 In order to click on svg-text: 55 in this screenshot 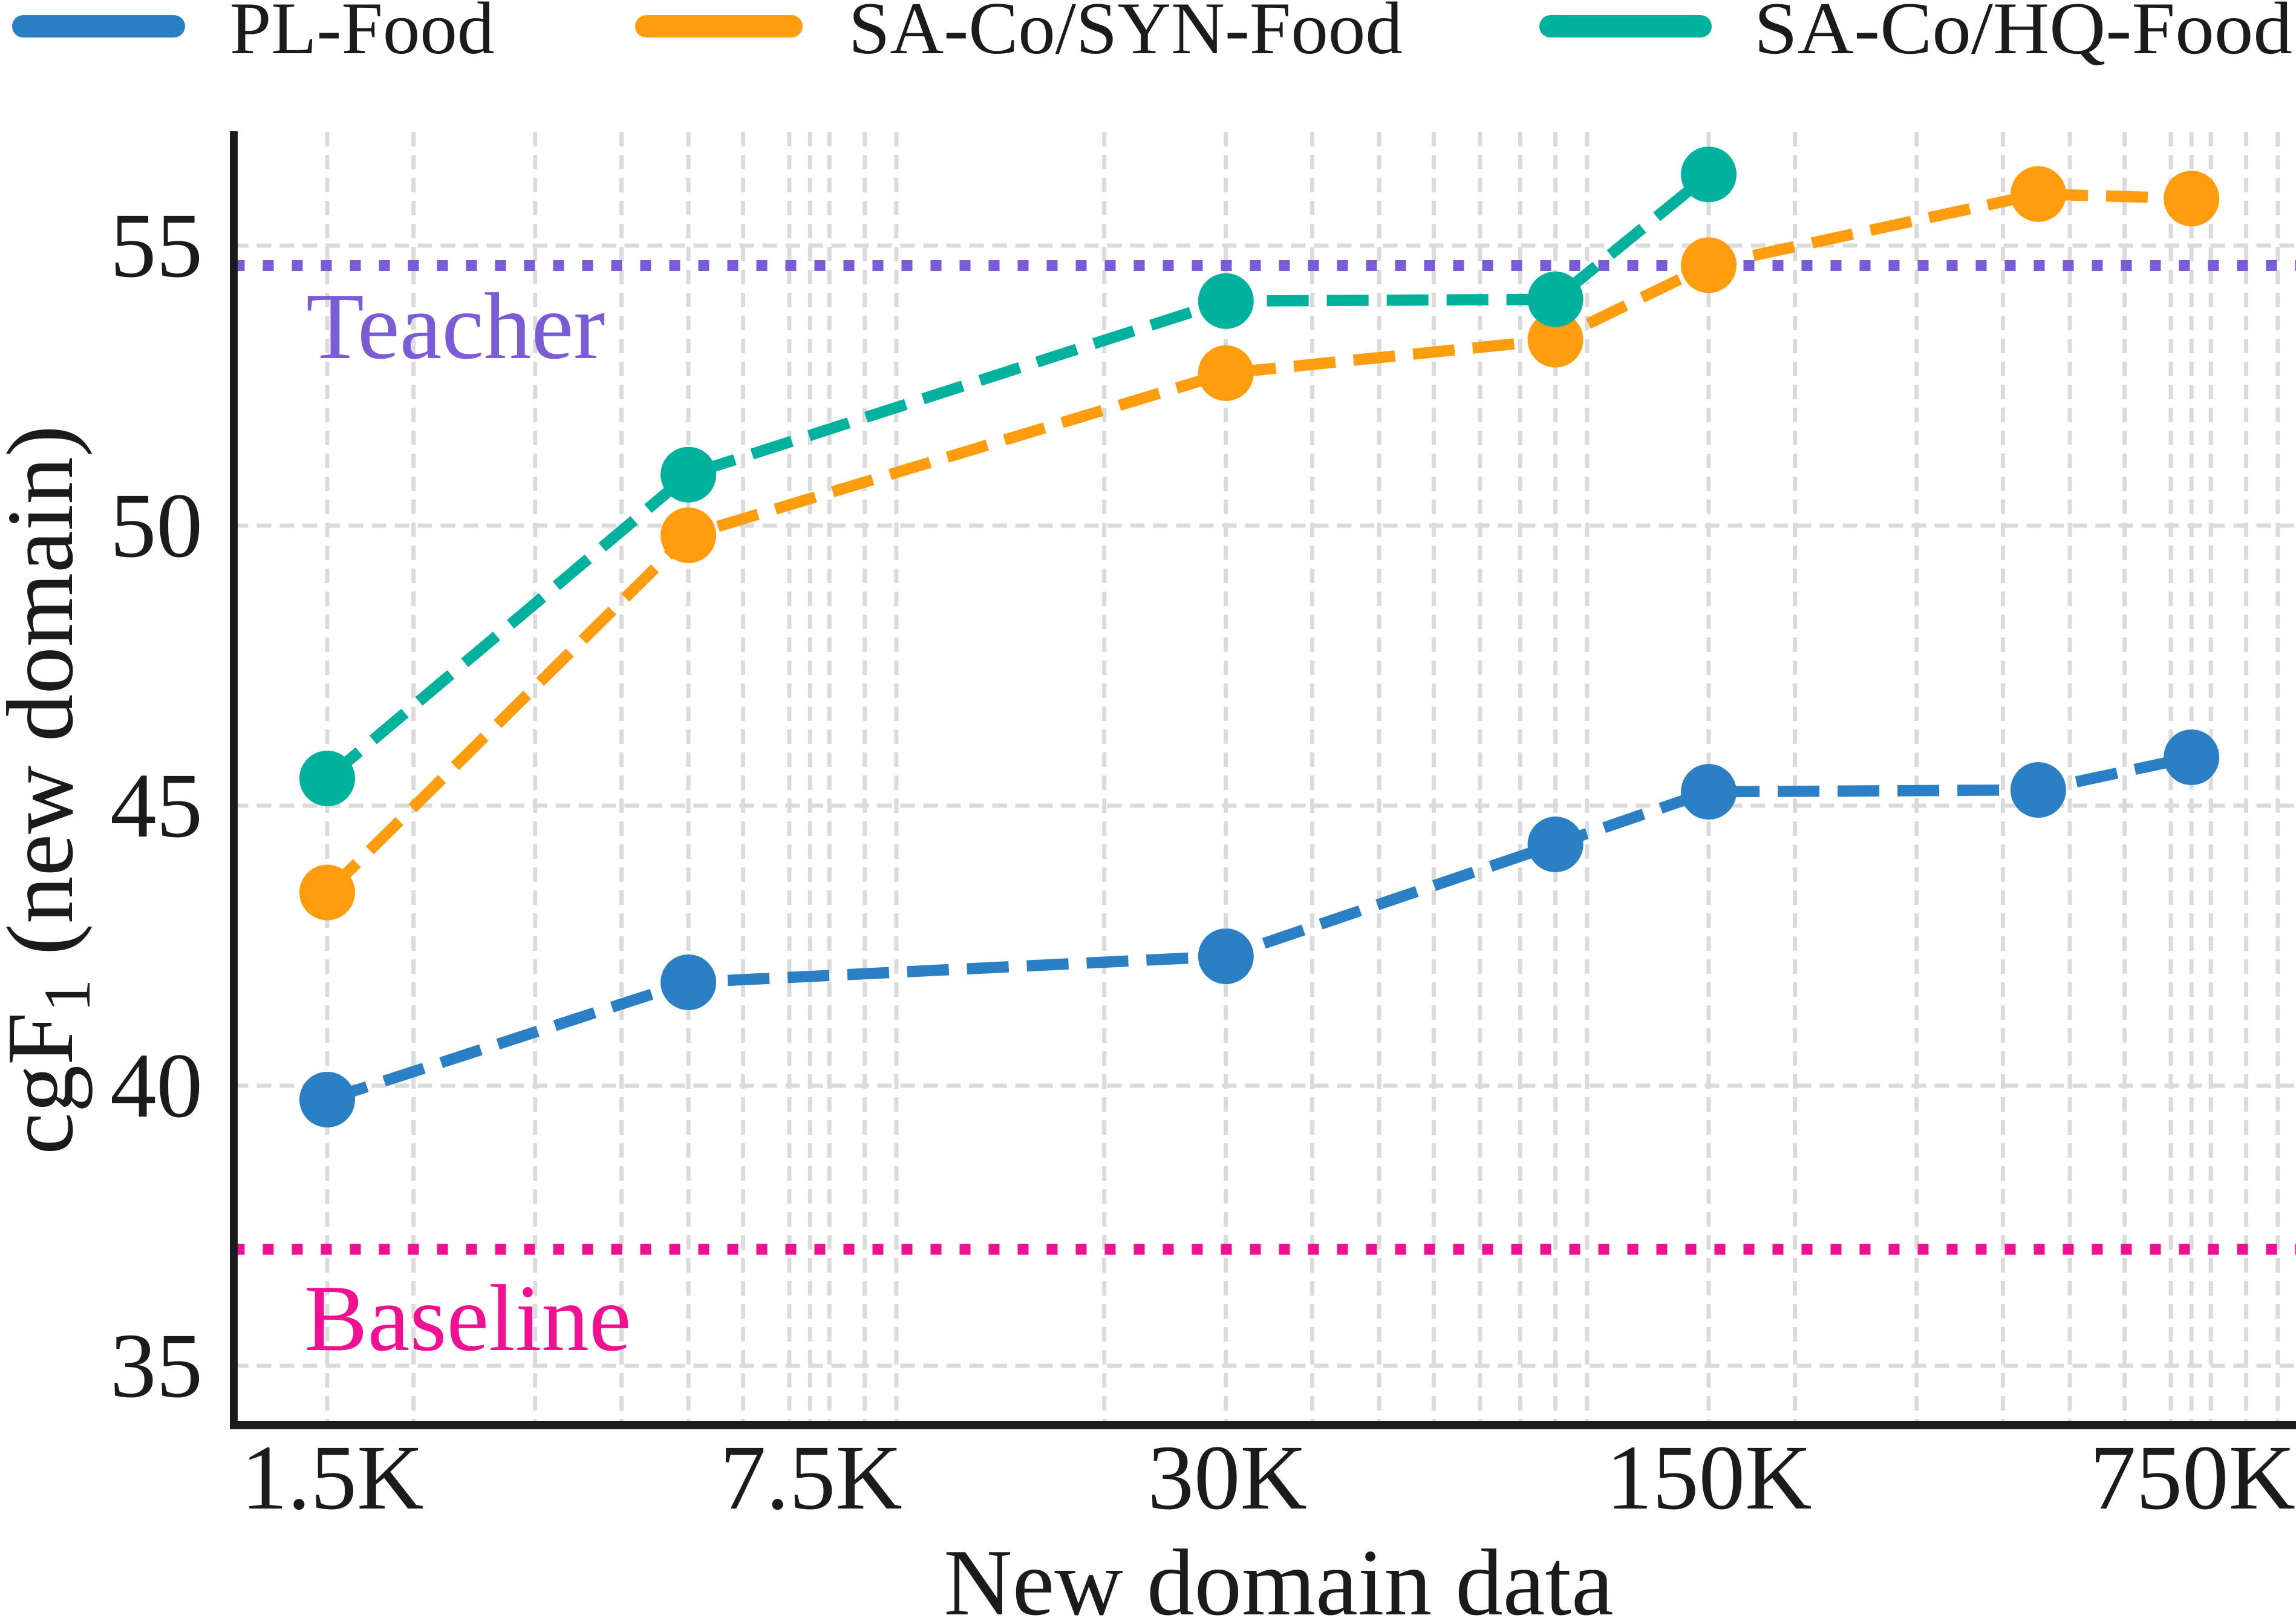, I will do `click(157, 246)`.